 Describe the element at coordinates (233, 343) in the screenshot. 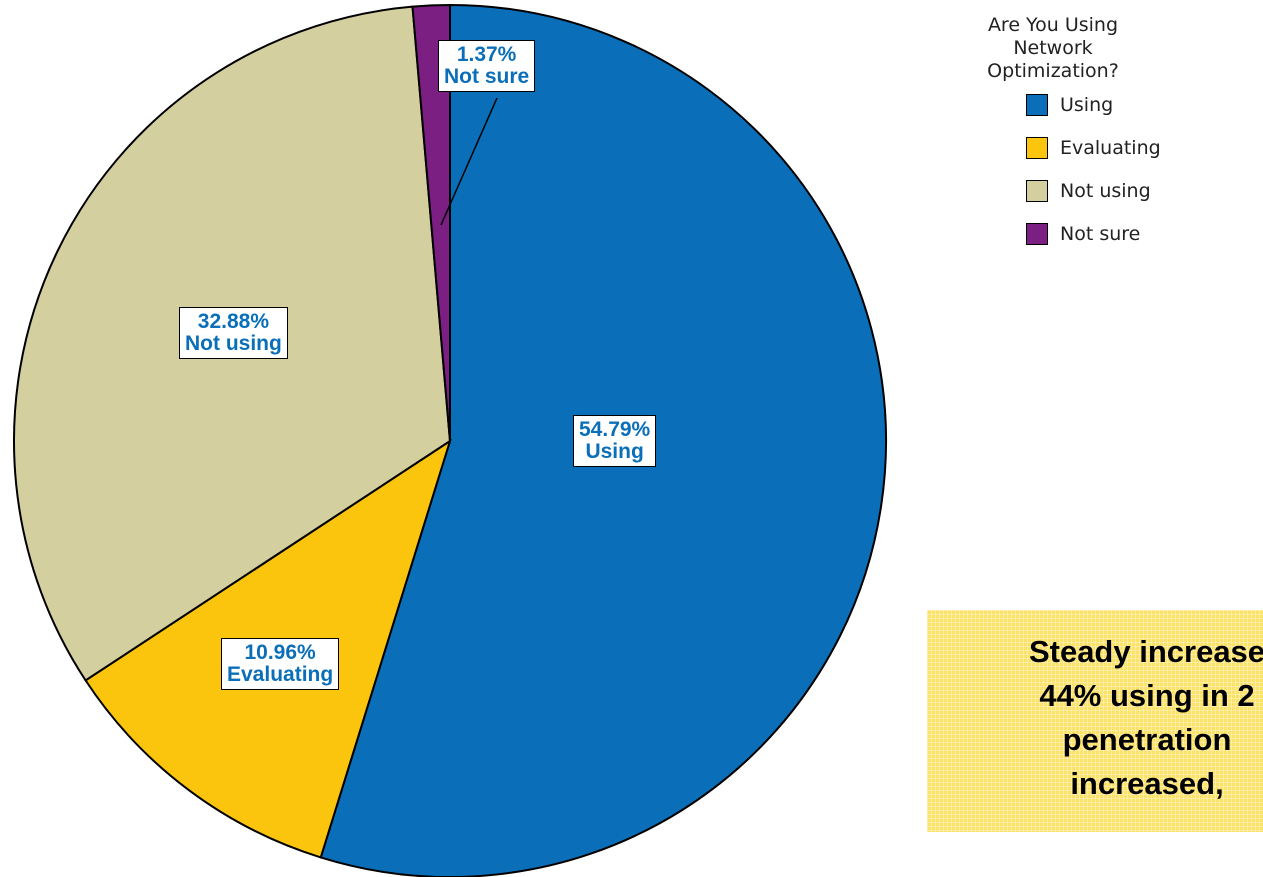

I see `slice-name-not-using: Not using` at that location.